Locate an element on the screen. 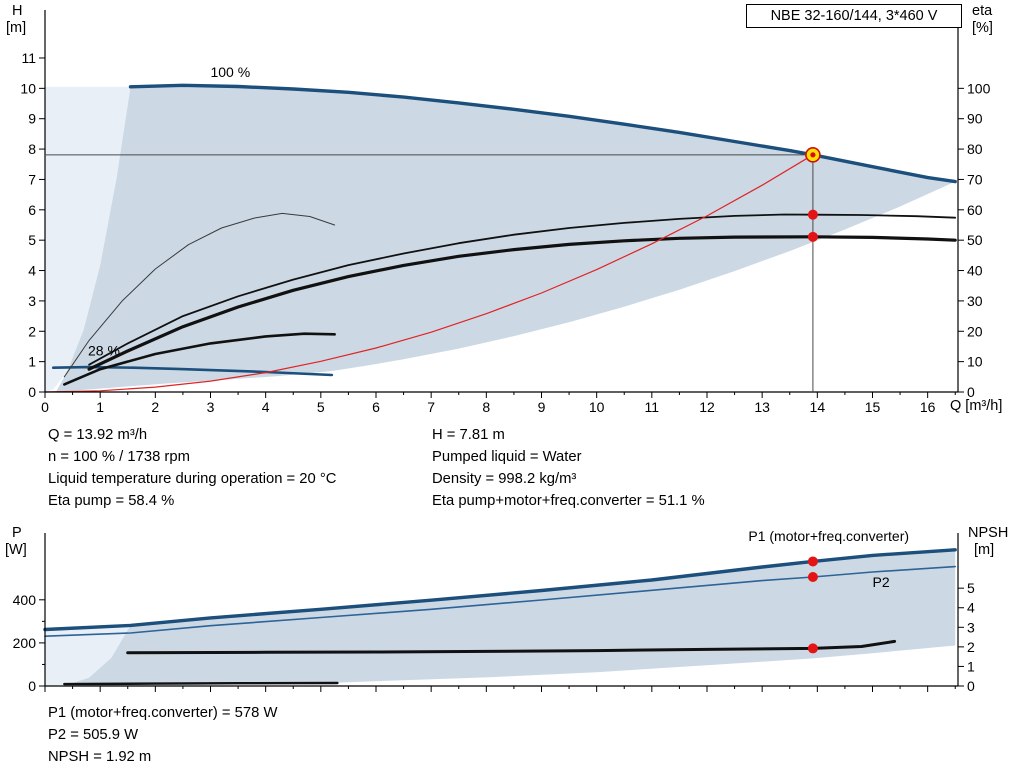 The height and width of the screenshot is (781, 1024). x-tick-label: 7 is located at coordinates (431, 407).